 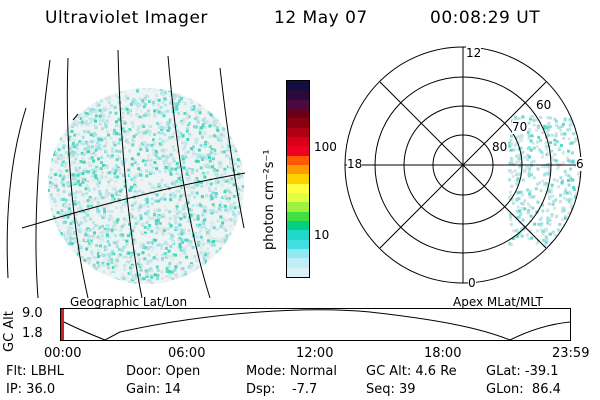 I want to click on timeline-xtick-0: 00:00, so click(x=63, y=353).